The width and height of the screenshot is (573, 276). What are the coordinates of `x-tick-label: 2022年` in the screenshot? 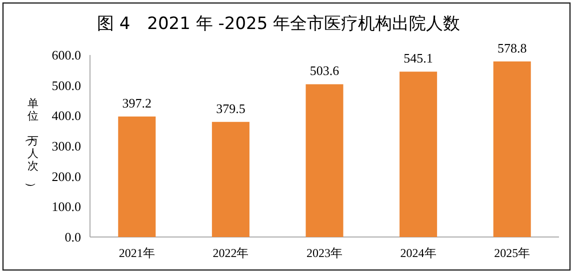 It's located at (230, 253).